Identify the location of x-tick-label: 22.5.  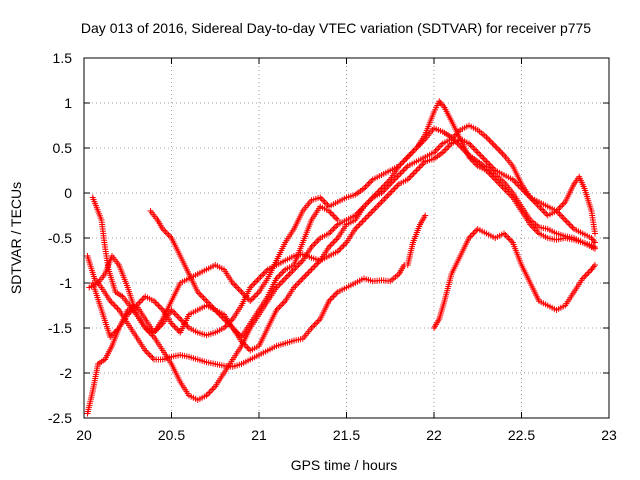
(521, 435).